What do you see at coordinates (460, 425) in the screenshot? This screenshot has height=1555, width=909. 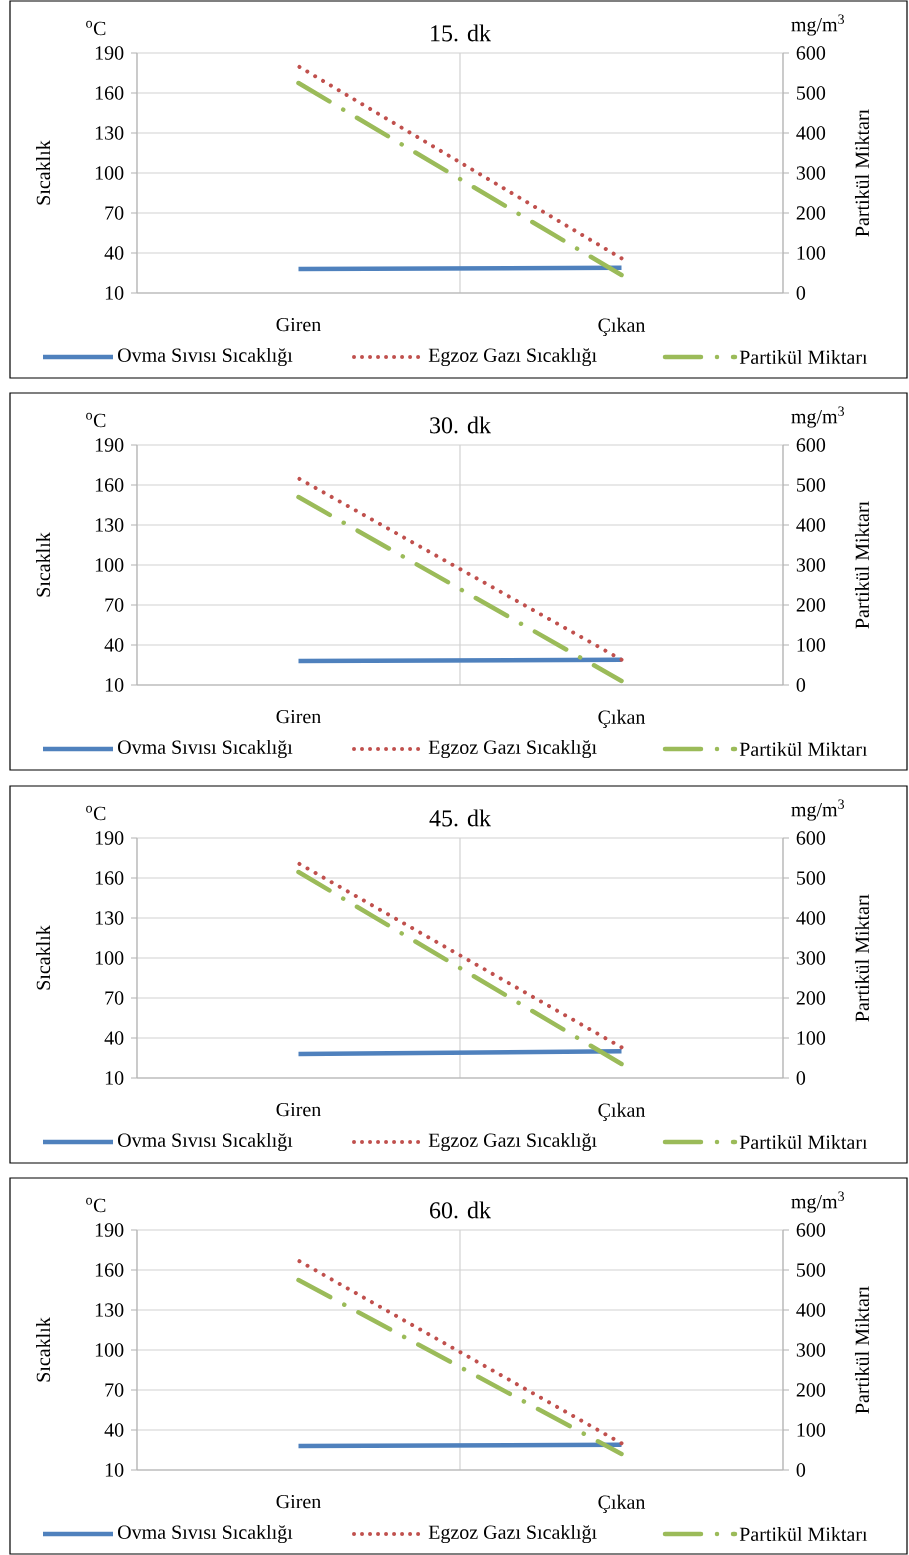 I see `chart-title: 30. dk` at bounding box center [460, 425].